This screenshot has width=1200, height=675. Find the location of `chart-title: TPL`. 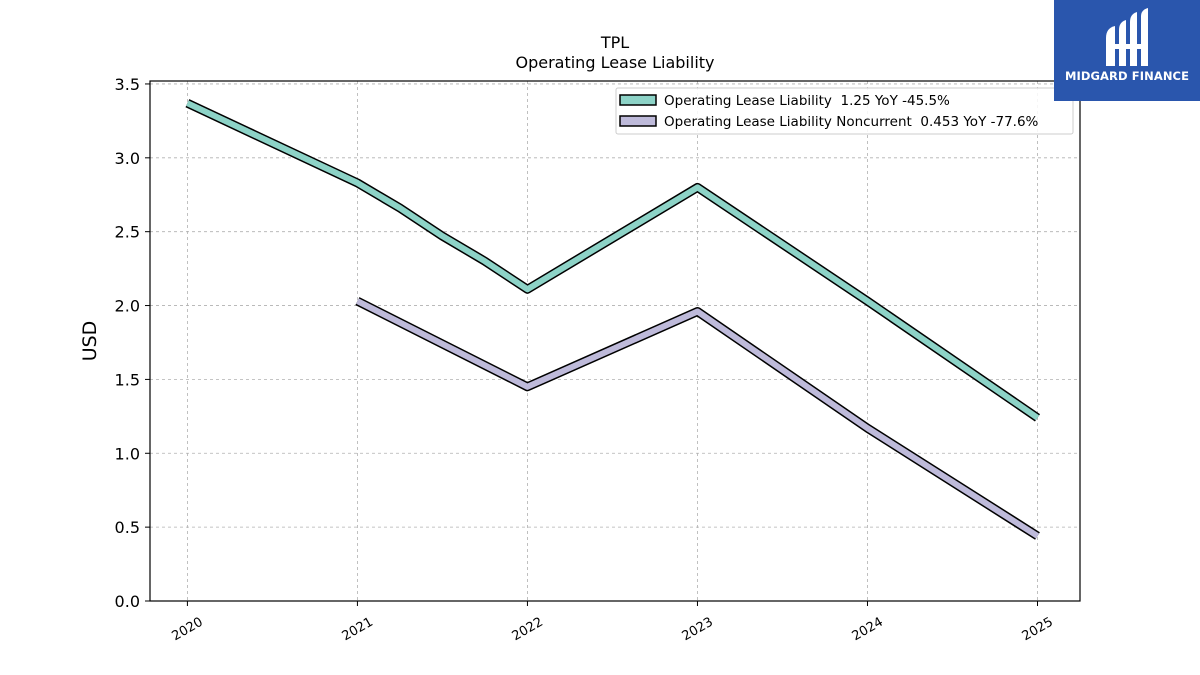

chart-title: TPL is located at coordinates (614, 42).